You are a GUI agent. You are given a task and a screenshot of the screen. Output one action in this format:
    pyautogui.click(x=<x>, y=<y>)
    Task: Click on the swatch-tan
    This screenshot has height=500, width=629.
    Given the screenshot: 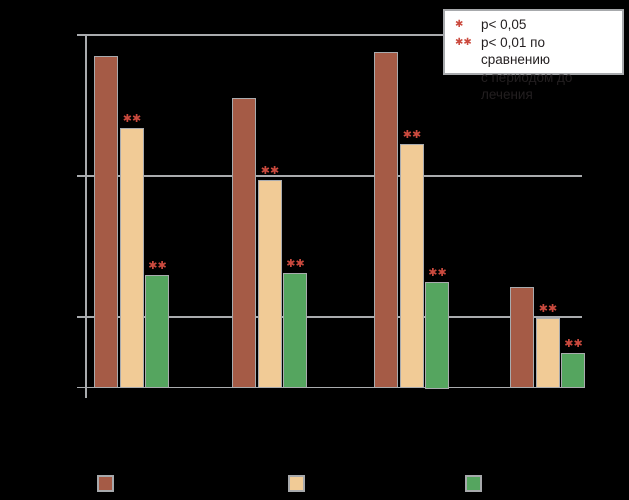 What is the action you would take?
    pyautogui.click(x=296, y=483)
    